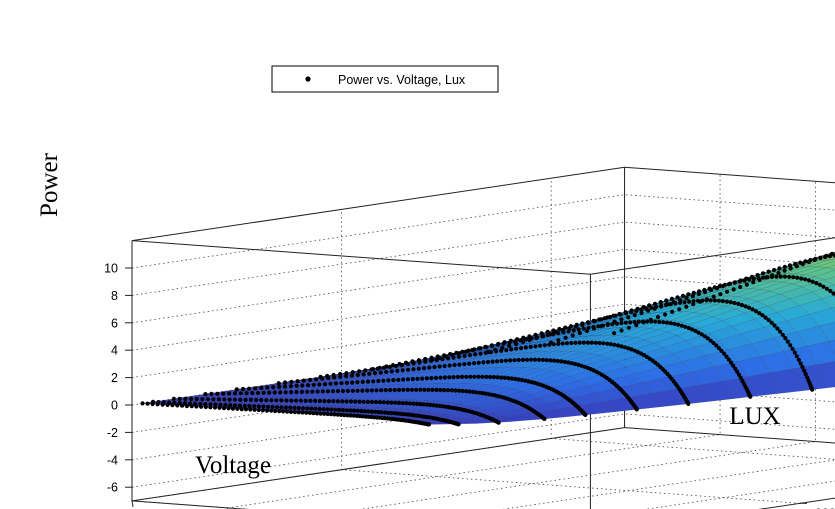  I want to click on z-tick-label: 6, so click(114, 323).